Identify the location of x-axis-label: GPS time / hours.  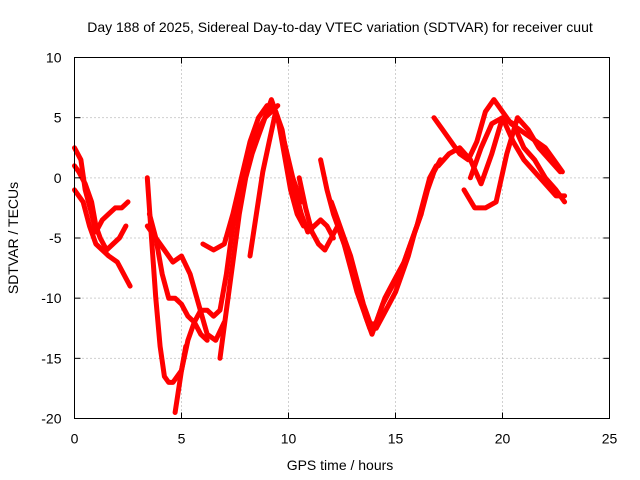
(340, 465).